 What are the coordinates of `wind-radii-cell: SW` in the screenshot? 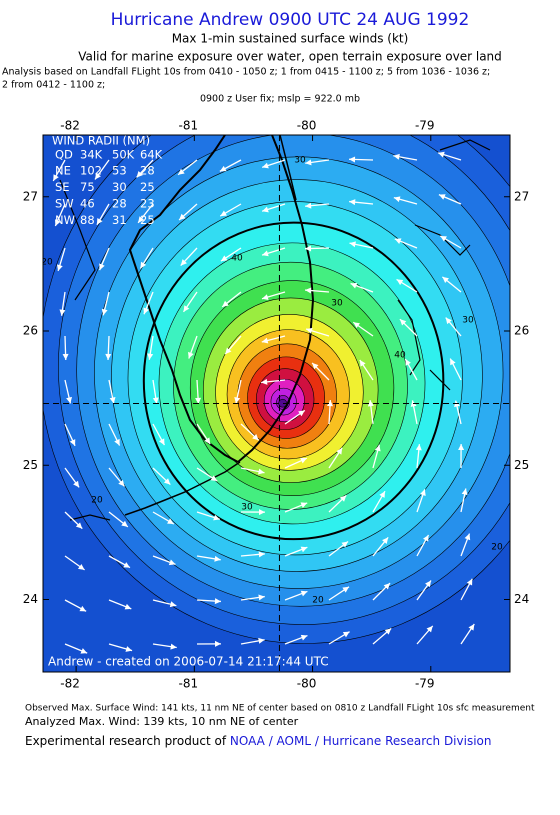 It's located at (64, 204).